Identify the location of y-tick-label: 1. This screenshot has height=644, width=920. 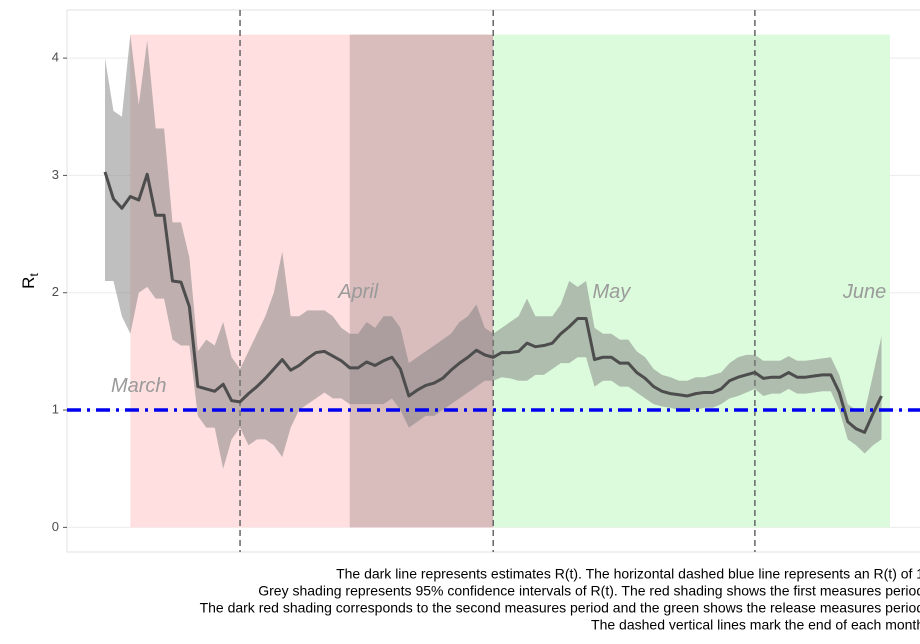
(55, 408).